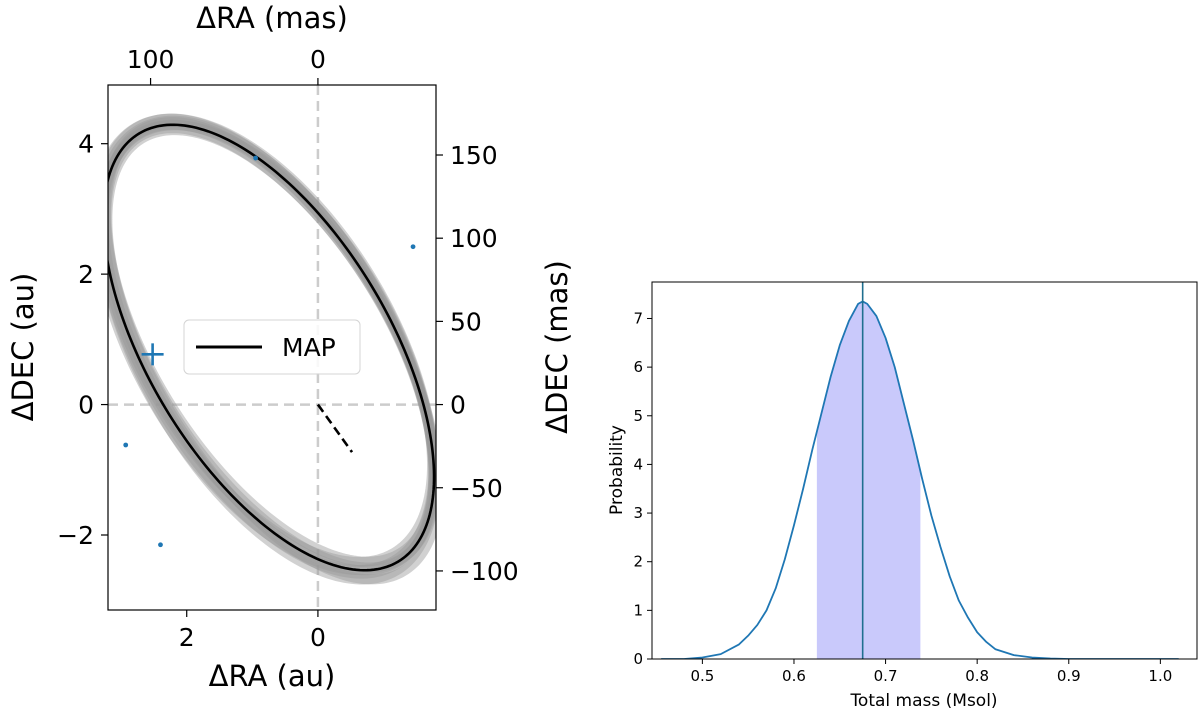 The height and width of the screenshot is (712, 1200). What do you see at coordinates (474, 238) in the screenshot?
I see `right-tick-label-4: 100` at bounding box center [474, 238].